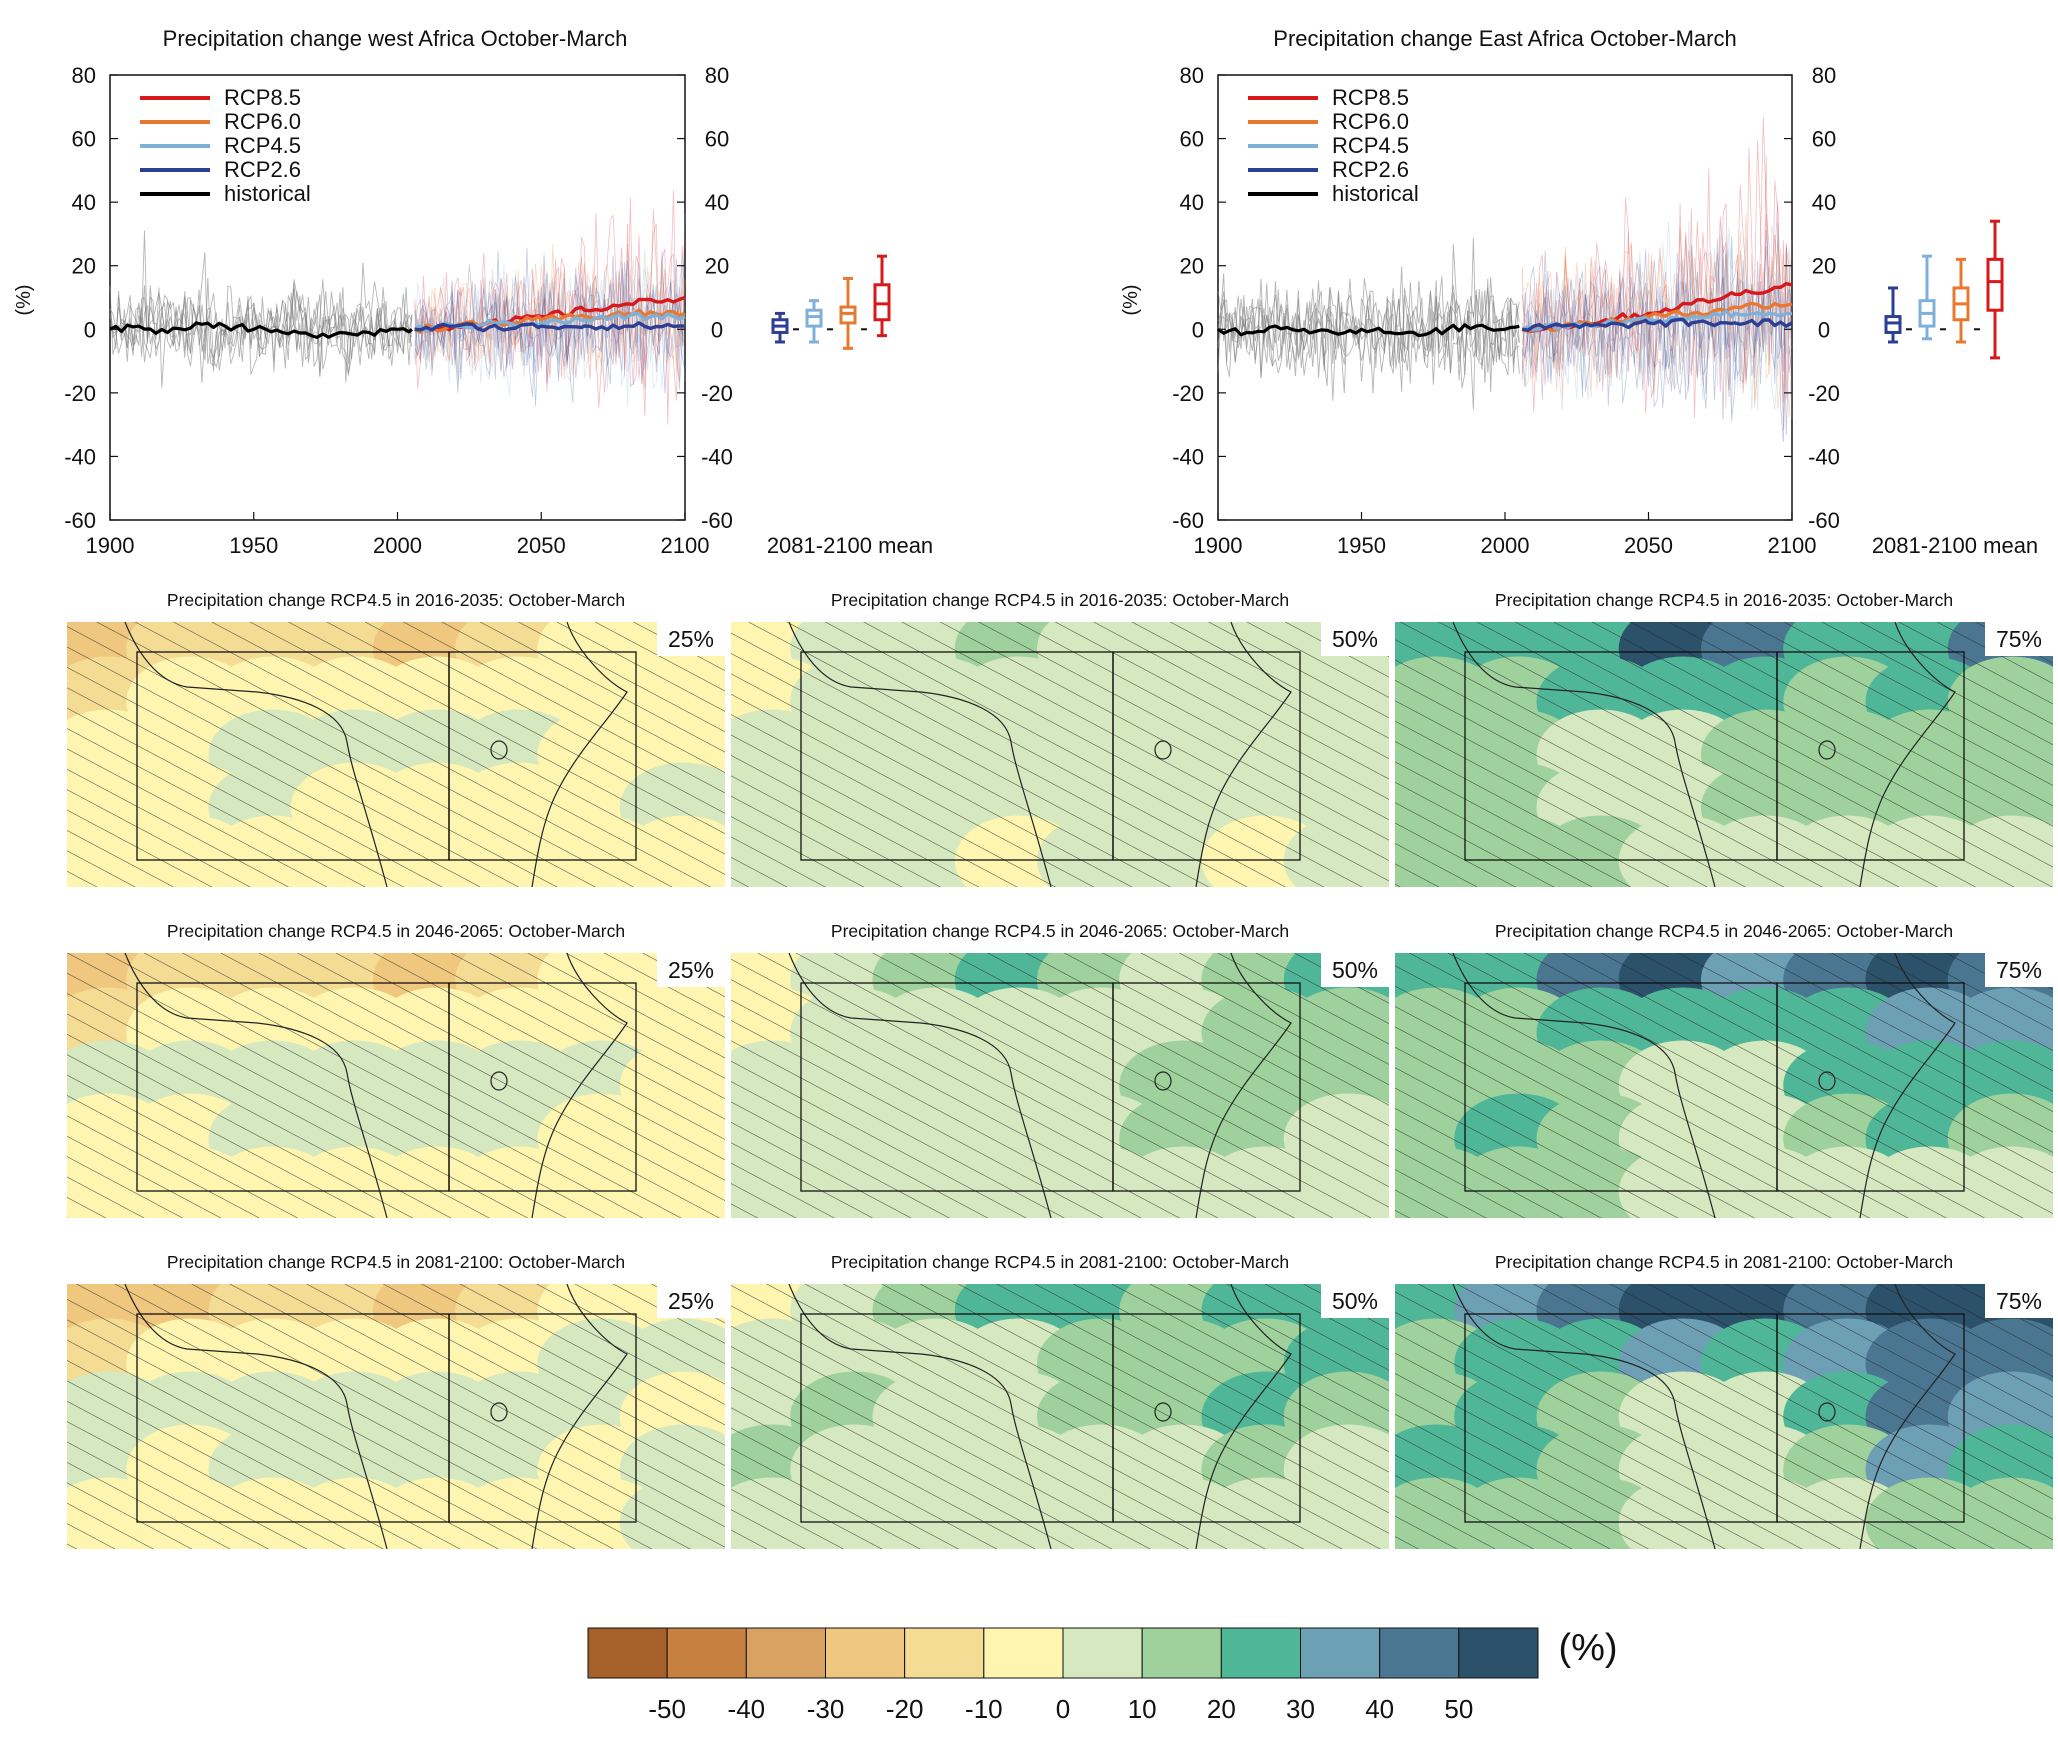  Describe the element at coordinates (1063, 1709) in the screenshot. I see `colorbar-tick-label: 0` at that location.